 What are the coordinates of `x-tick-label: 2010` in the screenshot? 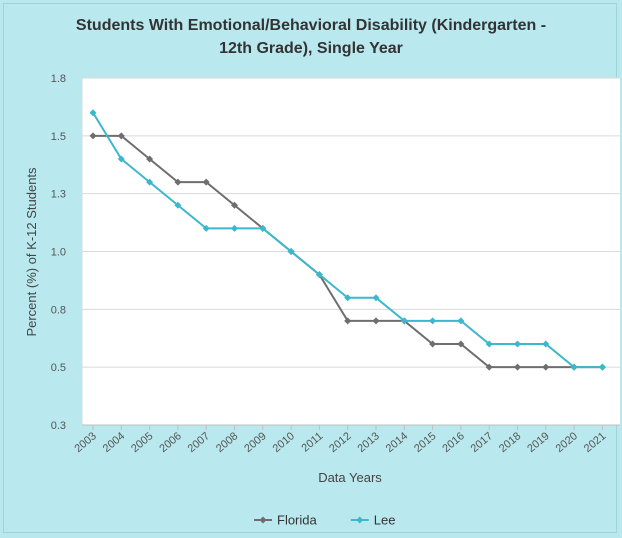 It's located at (284, 442).